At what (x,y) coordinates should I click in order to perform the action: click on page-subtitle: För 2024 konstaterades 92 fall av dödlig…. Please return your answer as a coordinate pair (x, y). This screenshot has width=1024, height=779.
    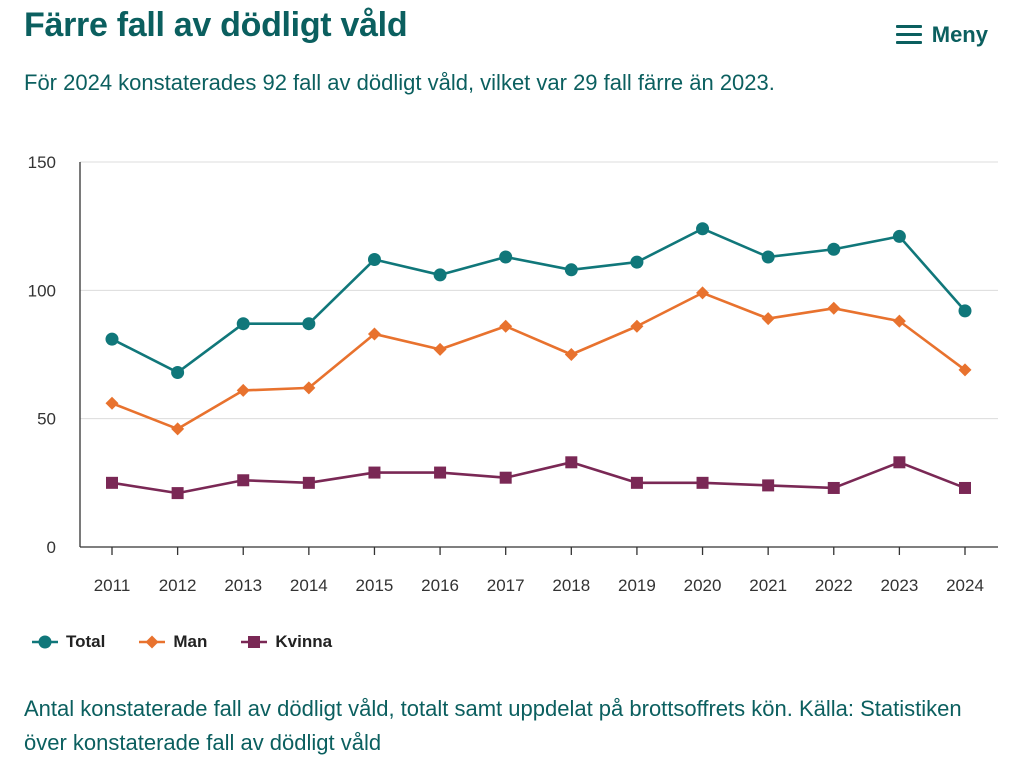
    Looking at the image, I should click on (399, 82).